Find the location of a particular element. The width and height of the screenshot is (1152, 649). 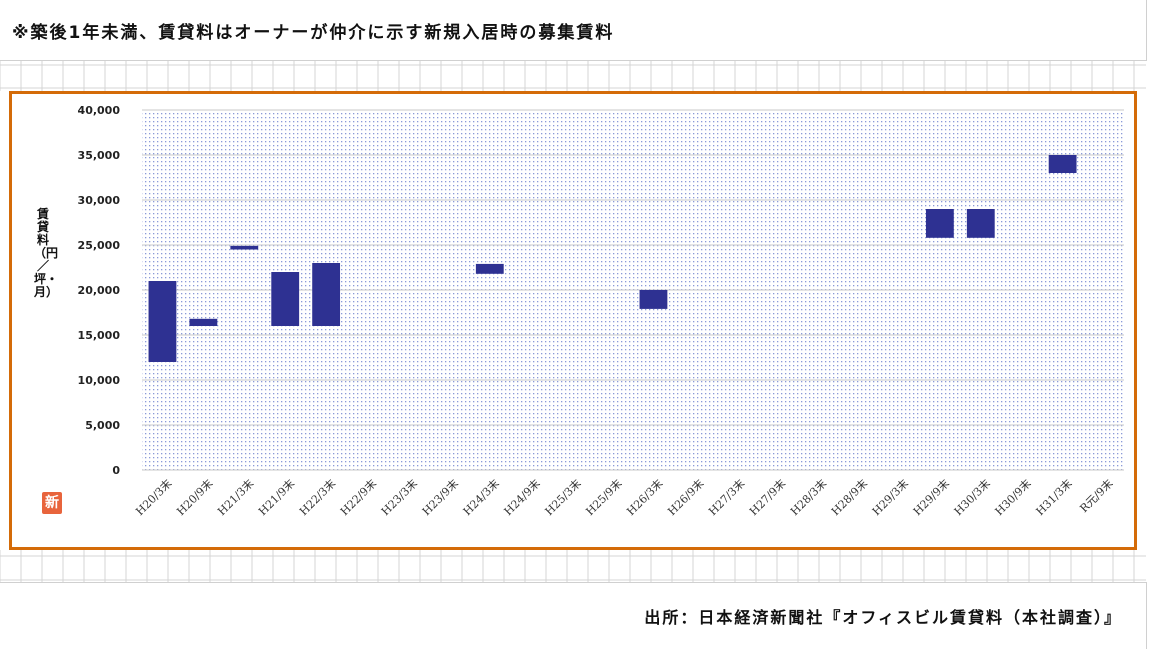

x-tick-label: H22/3末 is located at coordinates (317, 497).